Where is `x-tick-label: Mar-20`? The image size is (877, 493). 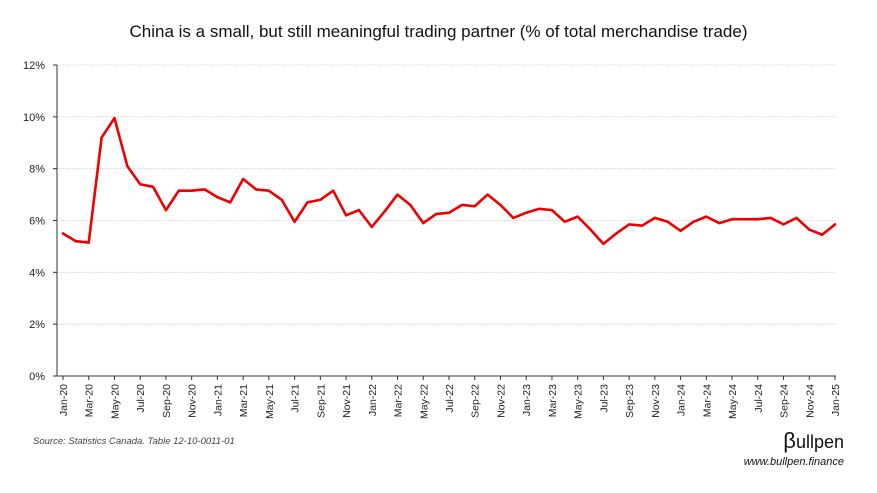 x-tick-label: Mar-20 is located at coordinates (90, 400).